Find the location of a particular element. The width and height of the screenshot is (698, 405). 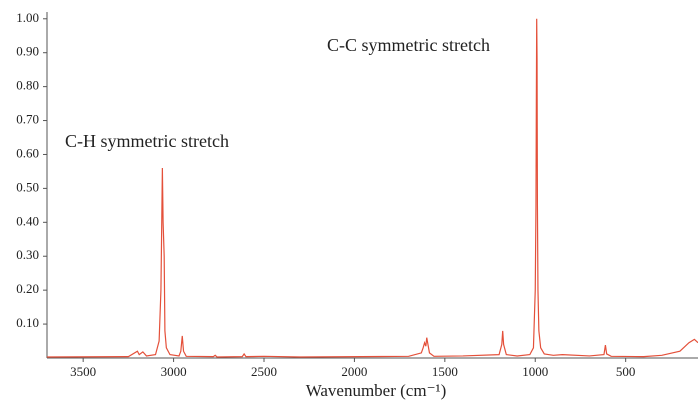

y-tick-label: 0.70 is located at coordinates (27, 119).